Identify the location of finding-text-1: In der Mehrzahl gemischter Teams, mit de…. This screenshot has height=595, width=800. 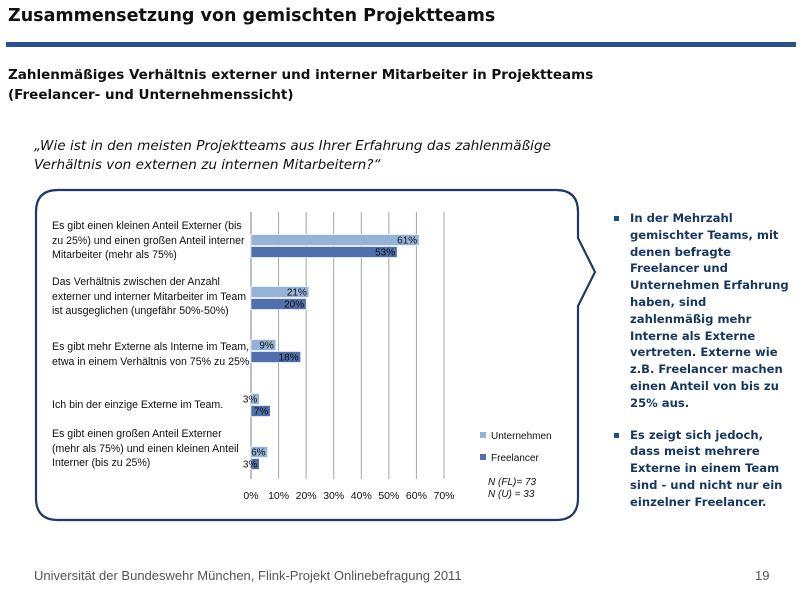
(709, 310).